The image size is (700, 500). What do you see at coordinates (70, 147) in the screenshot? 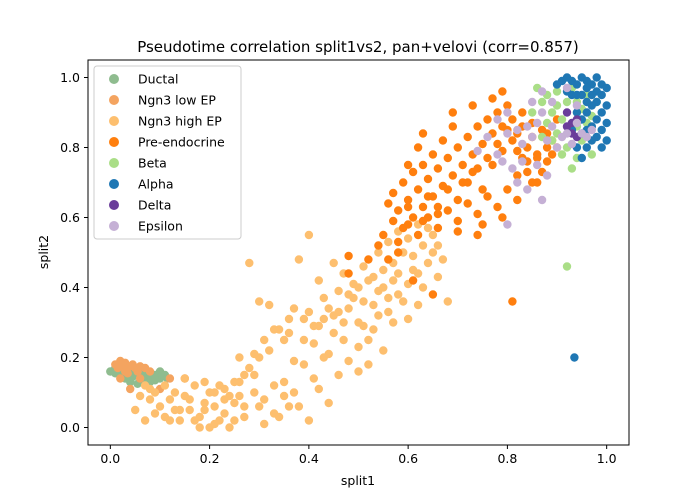
I see `y-tick-label: 0.8` at bounding box center [70, 147].